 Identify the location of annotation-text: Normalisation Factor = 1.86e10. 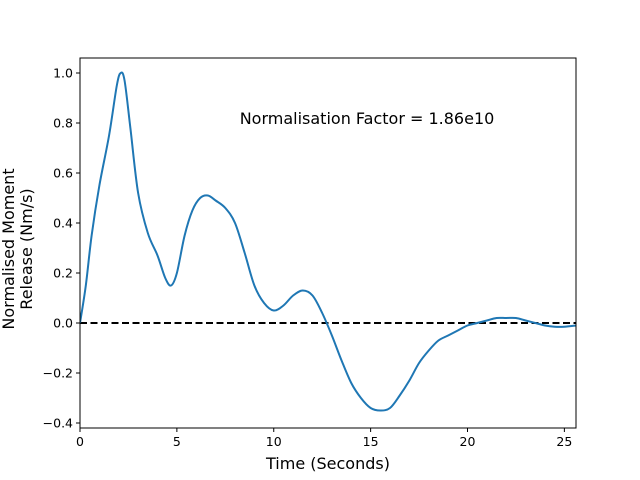
(367, 118).